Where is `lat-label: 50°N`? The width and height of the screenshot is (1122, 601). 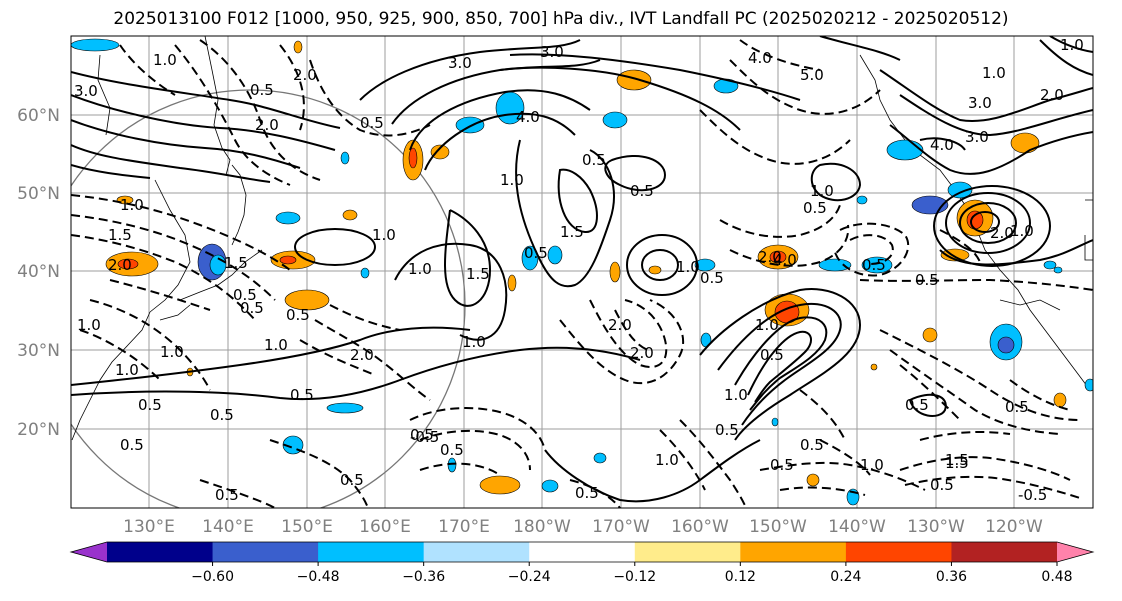
lat-label: 50°N is located at coordinates (38, 194).